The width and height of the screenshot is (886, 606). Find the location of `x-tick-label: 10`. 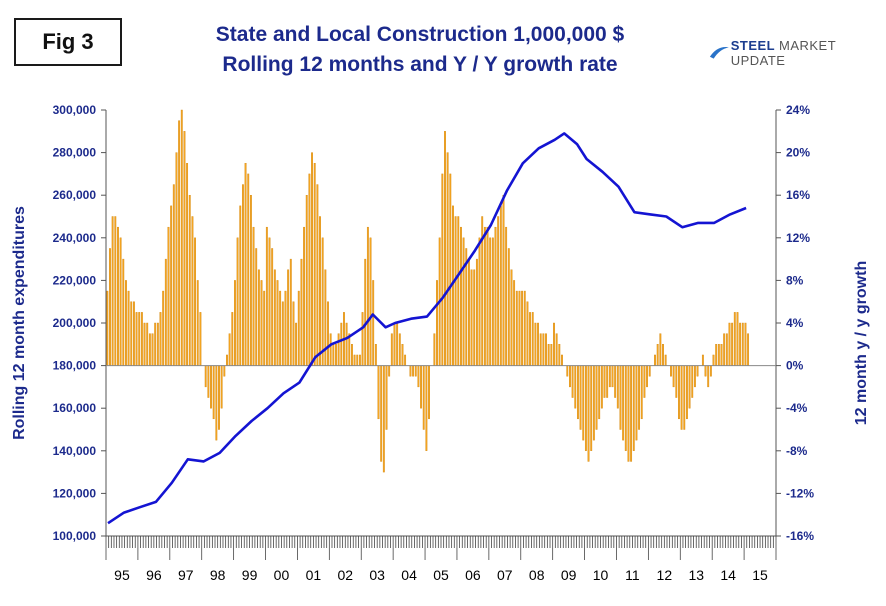

x-tick-label: 10 is located at coordinates (601, 575).